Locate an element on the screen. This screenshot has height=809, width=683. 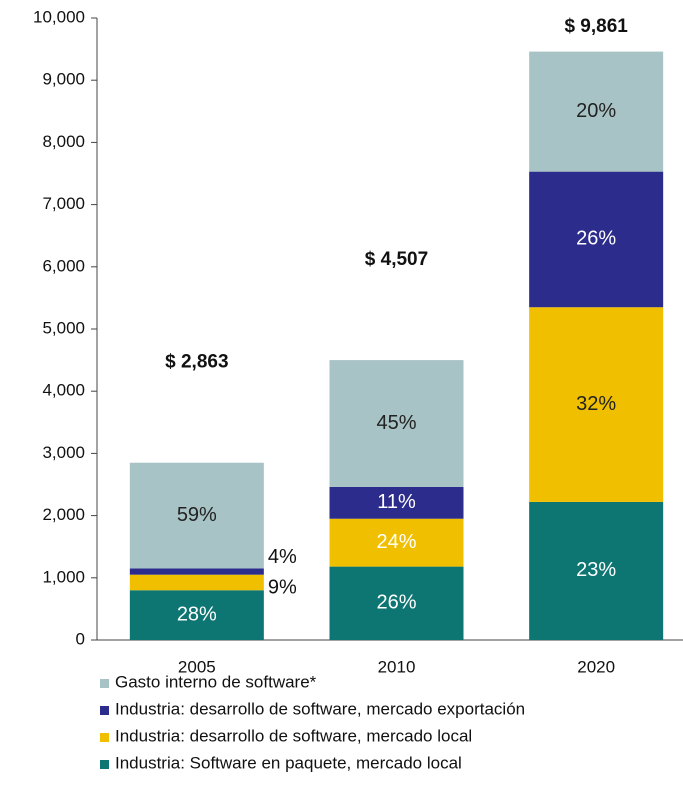
total-label: $ 9,861 is located at coordinates (596, 26).